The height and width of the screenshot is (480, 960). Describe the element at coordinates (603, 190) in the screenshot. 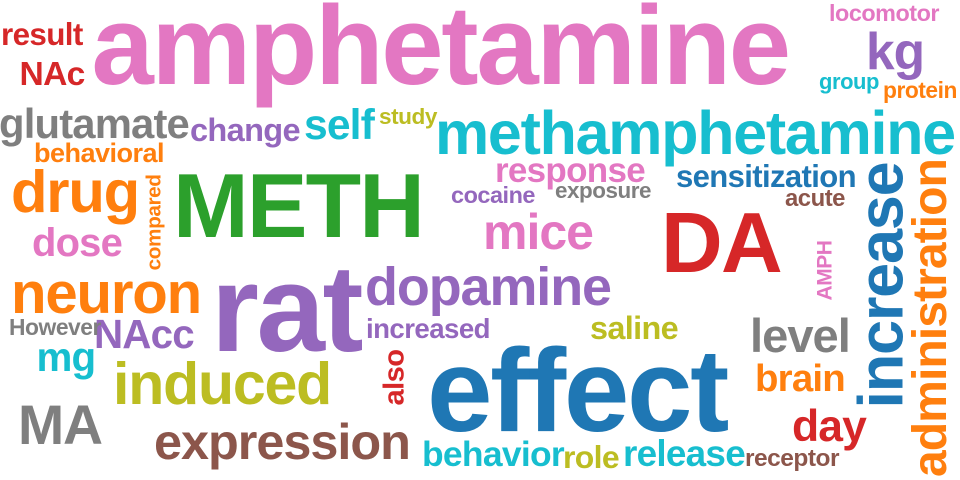

I see `word-exposure: exposure` at that location.